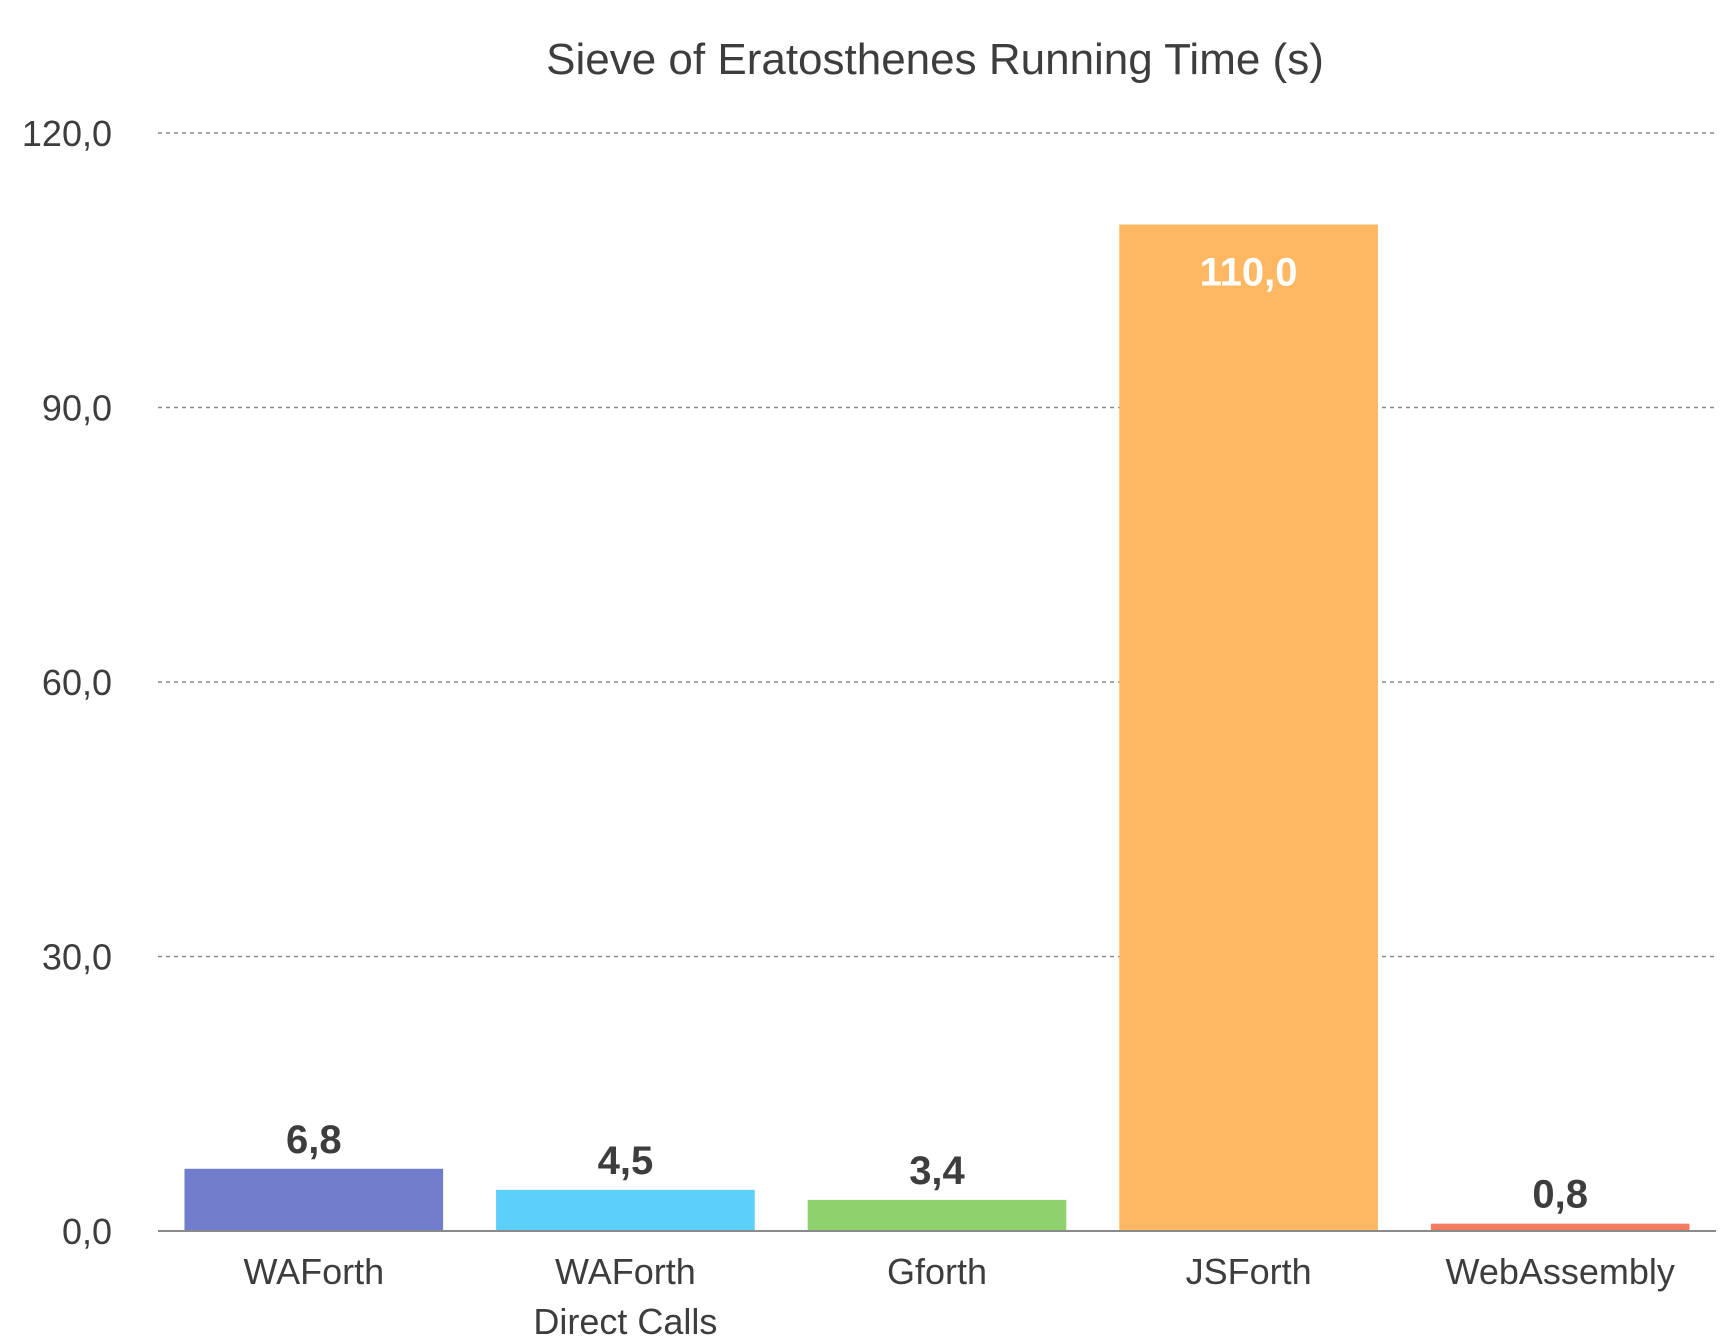  I want to click on x-tick-label: JSForth, so click(1249, 1271).